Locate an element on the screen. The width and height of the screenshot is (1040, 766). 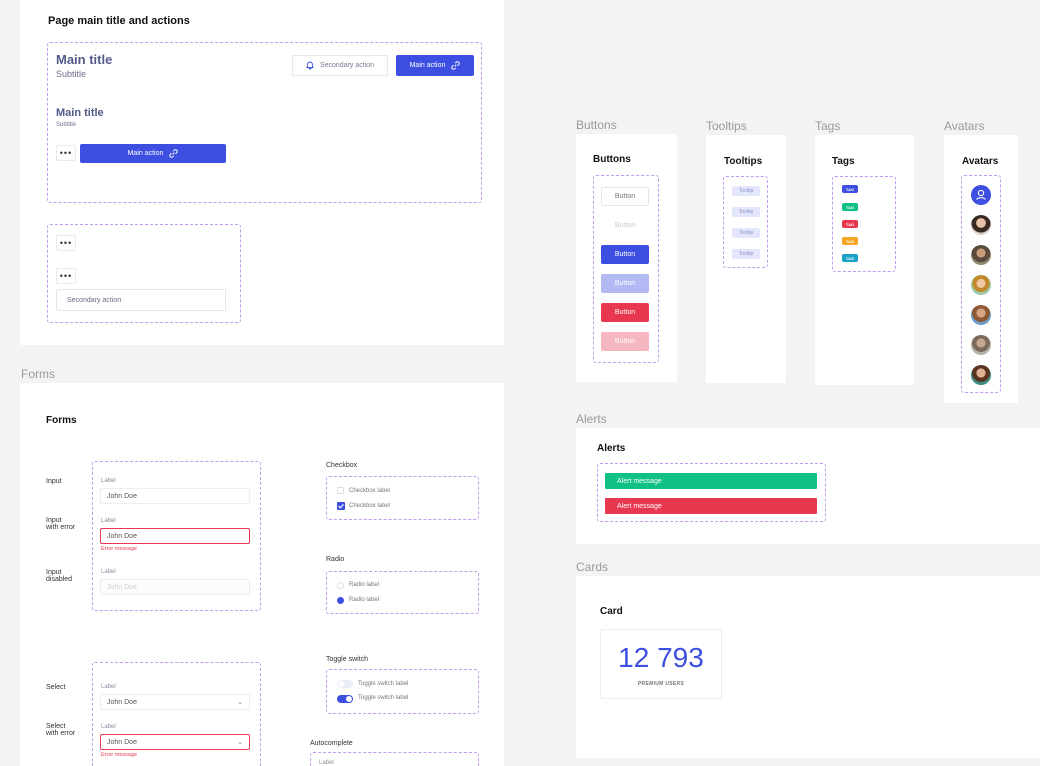
buttons-frame-label: Buttons is located at coordinates (596, 125).